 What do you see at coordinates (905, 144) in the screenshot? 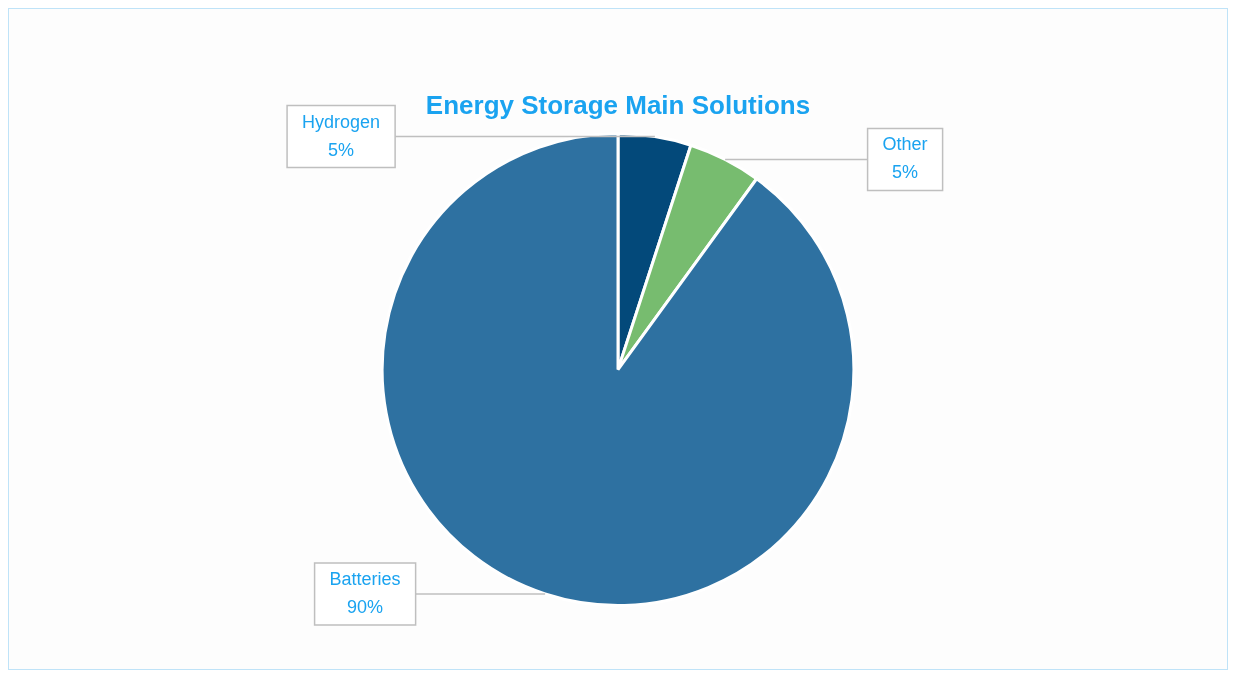
I see `slice-label: Other` at bounding box center [905, 144].